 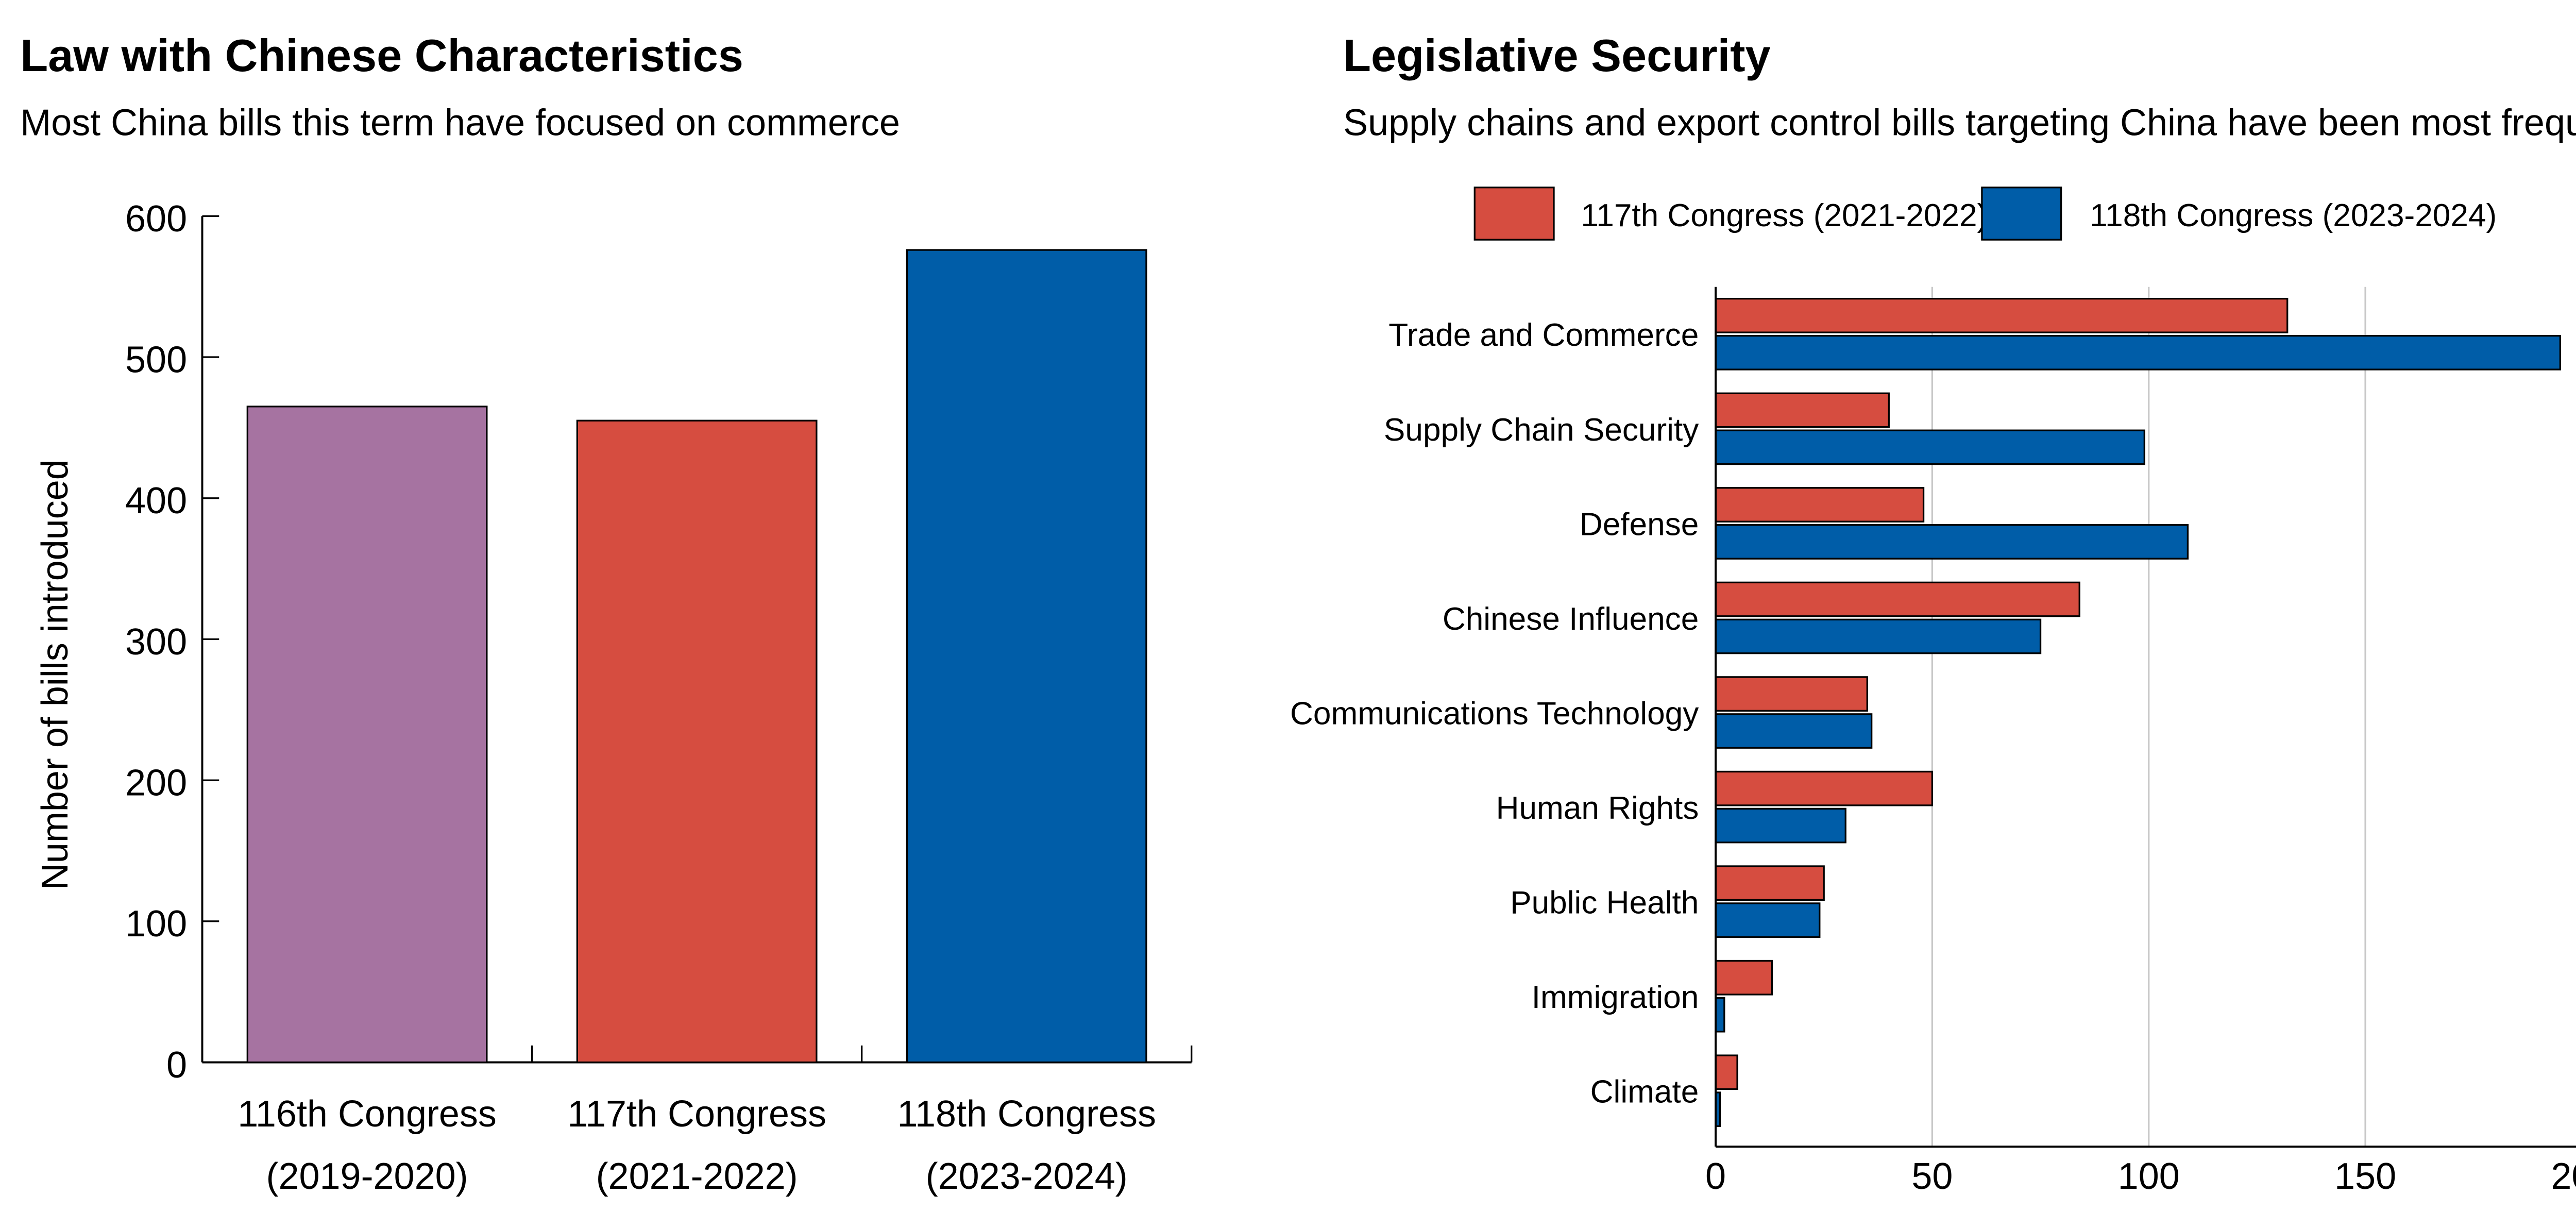 I want to click on x-tick-label: 100, so click(x=2149, y=1177).